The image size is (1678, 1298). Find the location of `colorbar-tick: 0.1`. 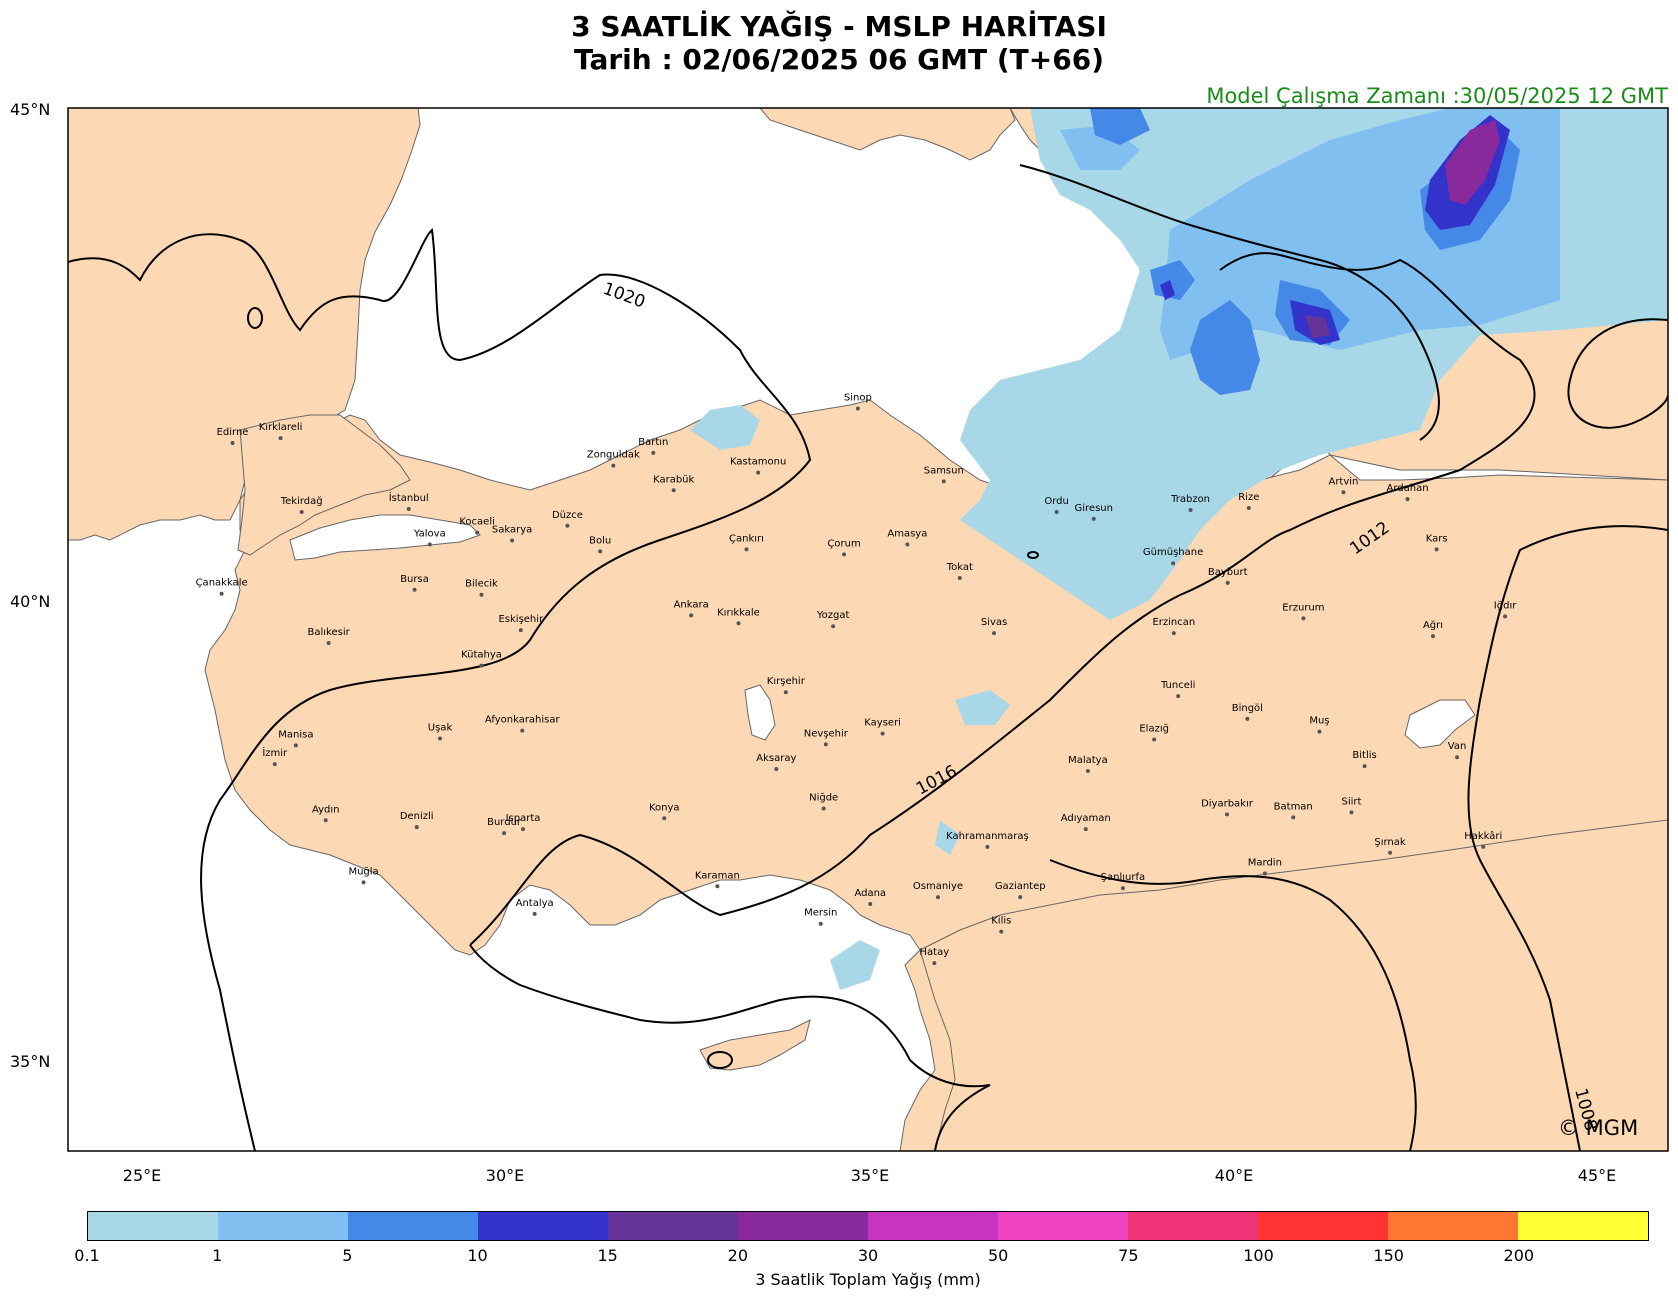

colorbar-tick: 0.1 is located at coordinates (87, 1255).